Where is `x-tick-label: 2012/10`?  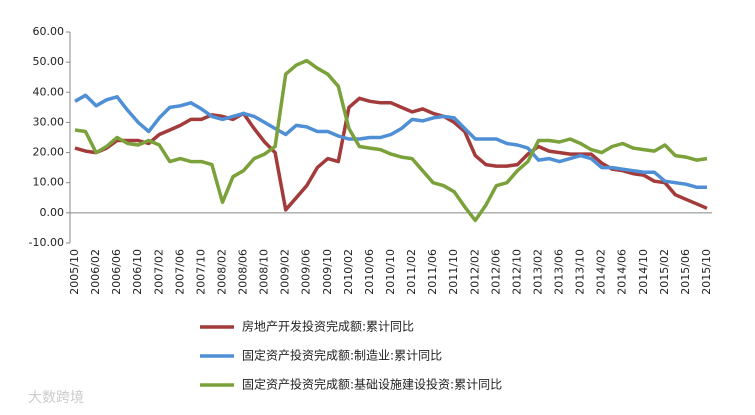
x-tick-label: 2012/10 is located at coordinates (516, 272).